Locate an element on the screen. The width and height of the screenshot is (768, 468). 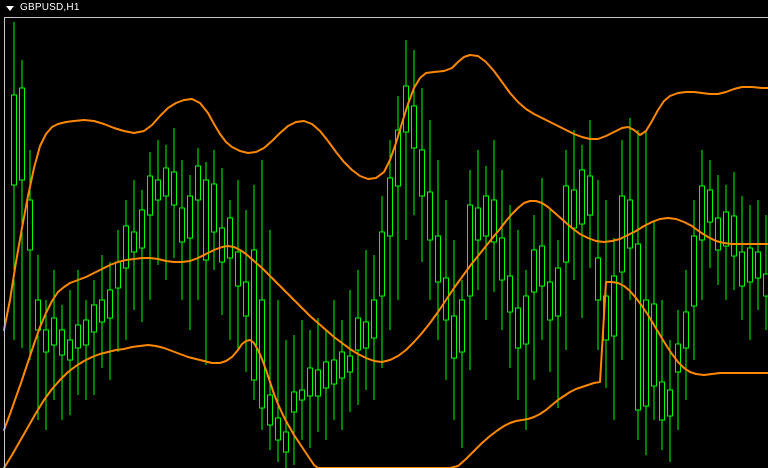
chart-border-left is located at coordinates (4, 242).